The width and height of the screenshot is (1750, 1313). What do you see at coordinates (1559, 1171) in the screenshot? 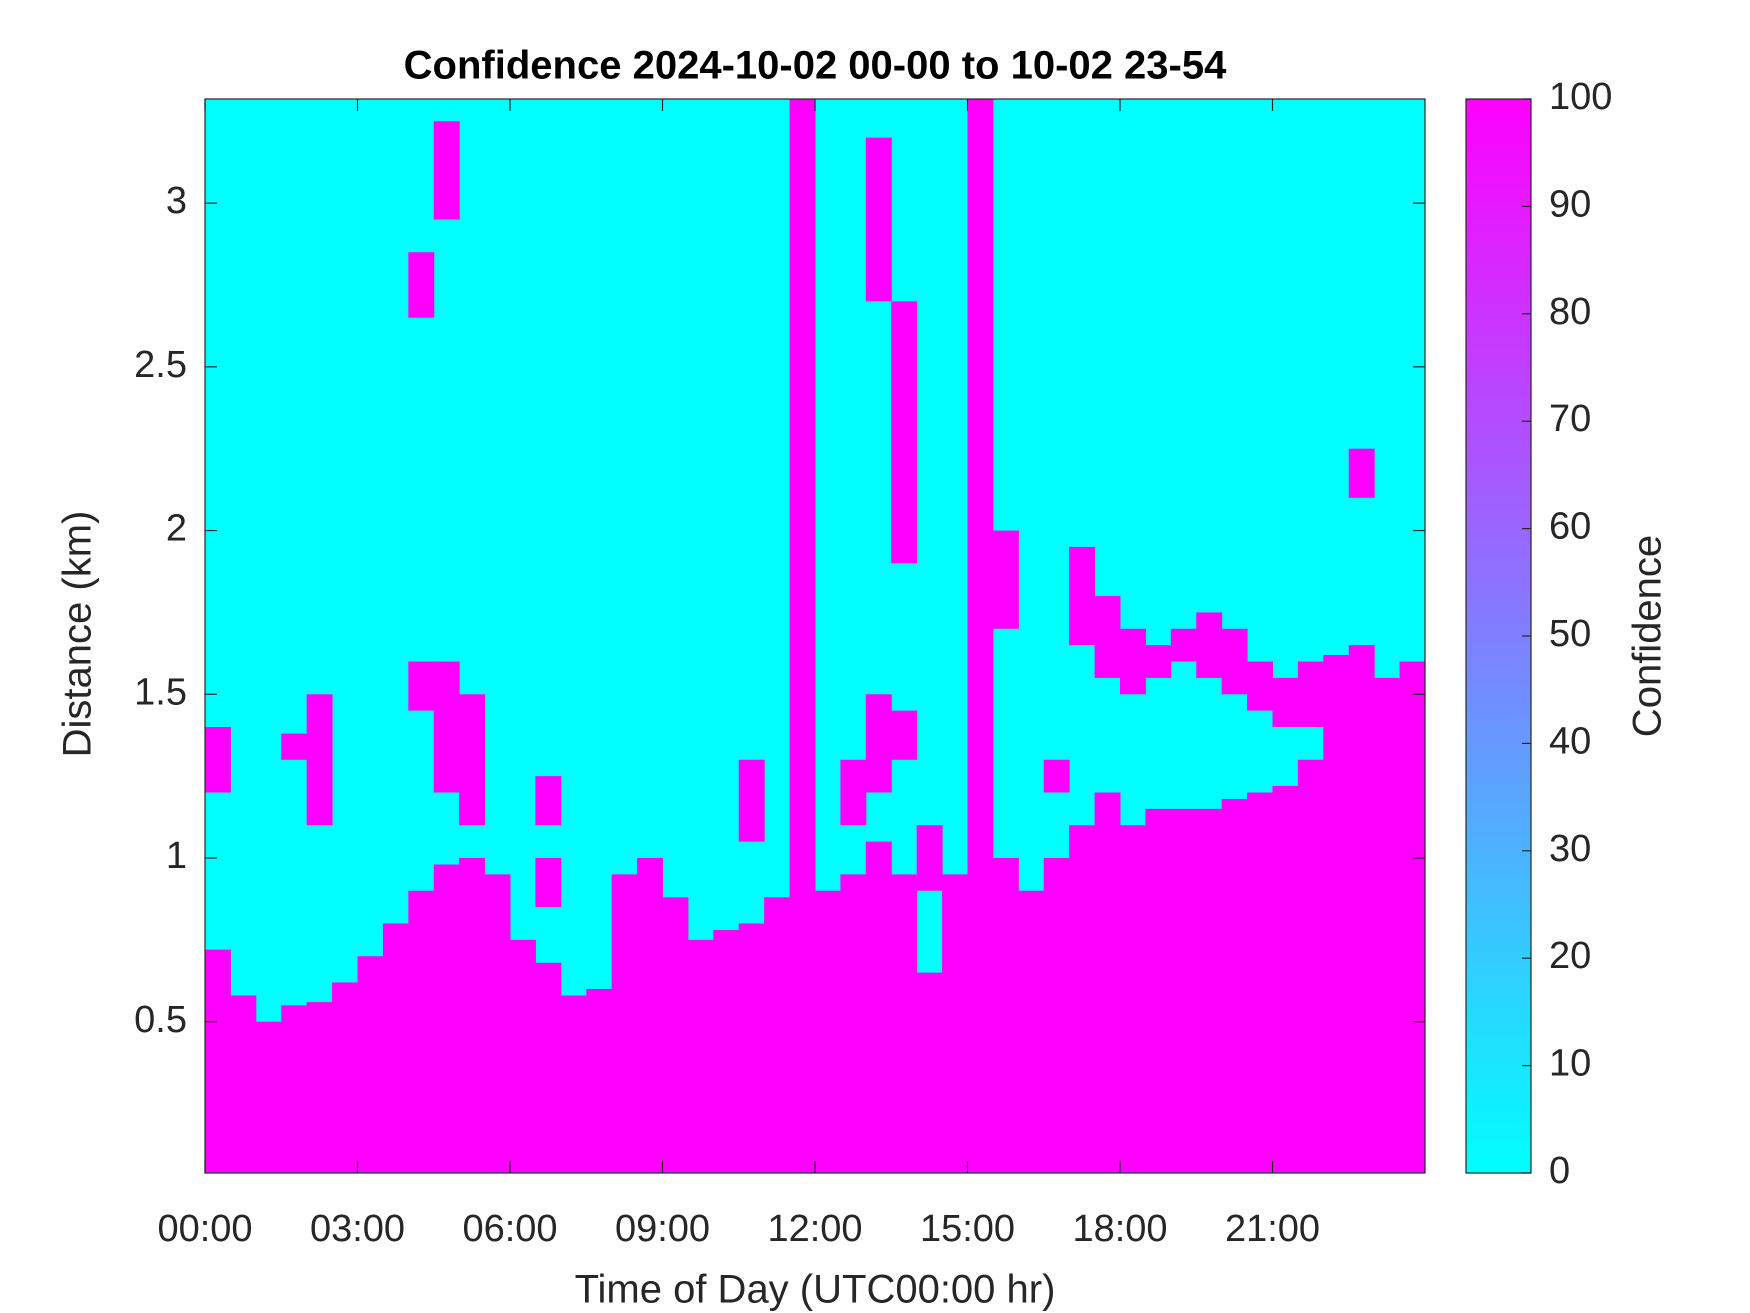
I see `colorbar-tick-label: 0` at bounding box center [1559, 1171].